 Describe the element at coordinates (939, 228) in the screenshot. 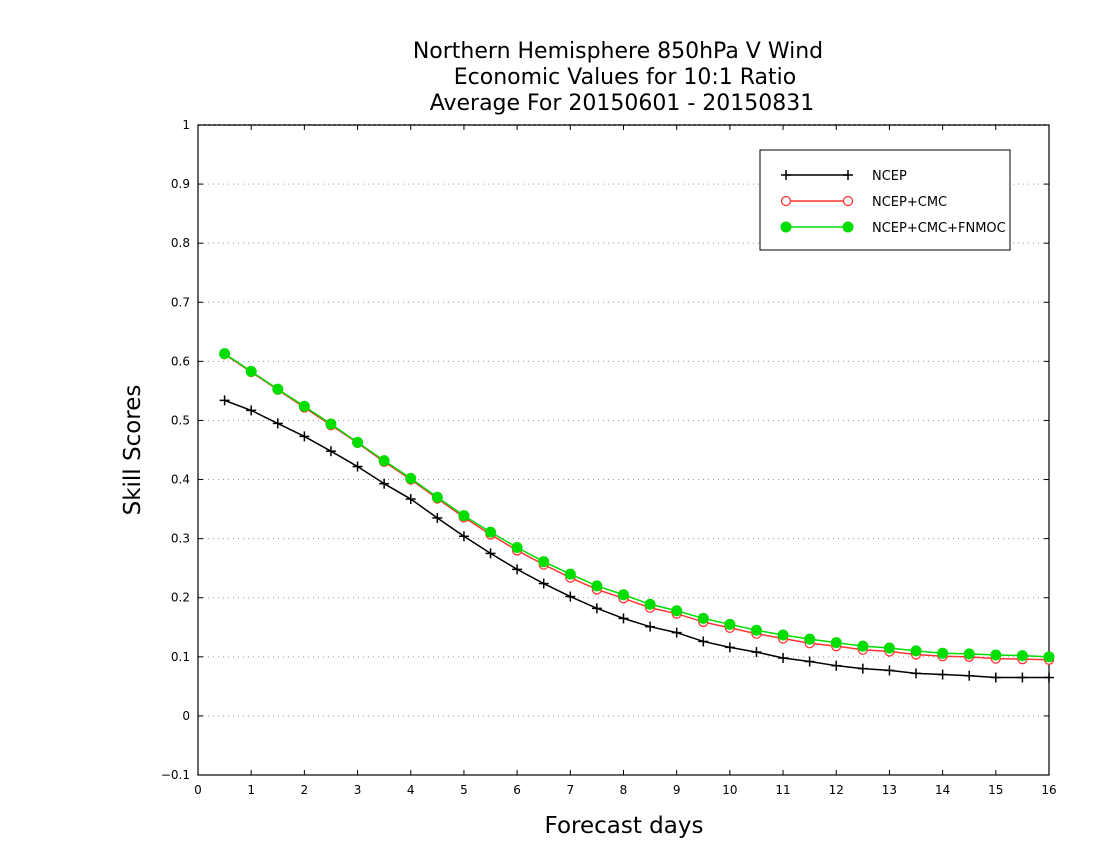

I see `legend-label: NCEP+CMC+FNMOC` at that location.